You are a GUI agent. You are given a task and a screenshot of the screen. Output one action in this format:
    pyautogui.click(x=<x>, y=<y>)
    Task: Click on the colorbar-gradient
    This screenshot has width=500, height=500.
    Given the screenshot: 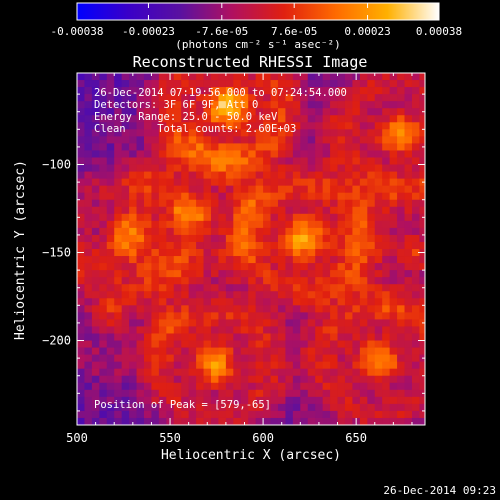 What is the action you would take?
    pyautogui.click(x=258, y=11)
    